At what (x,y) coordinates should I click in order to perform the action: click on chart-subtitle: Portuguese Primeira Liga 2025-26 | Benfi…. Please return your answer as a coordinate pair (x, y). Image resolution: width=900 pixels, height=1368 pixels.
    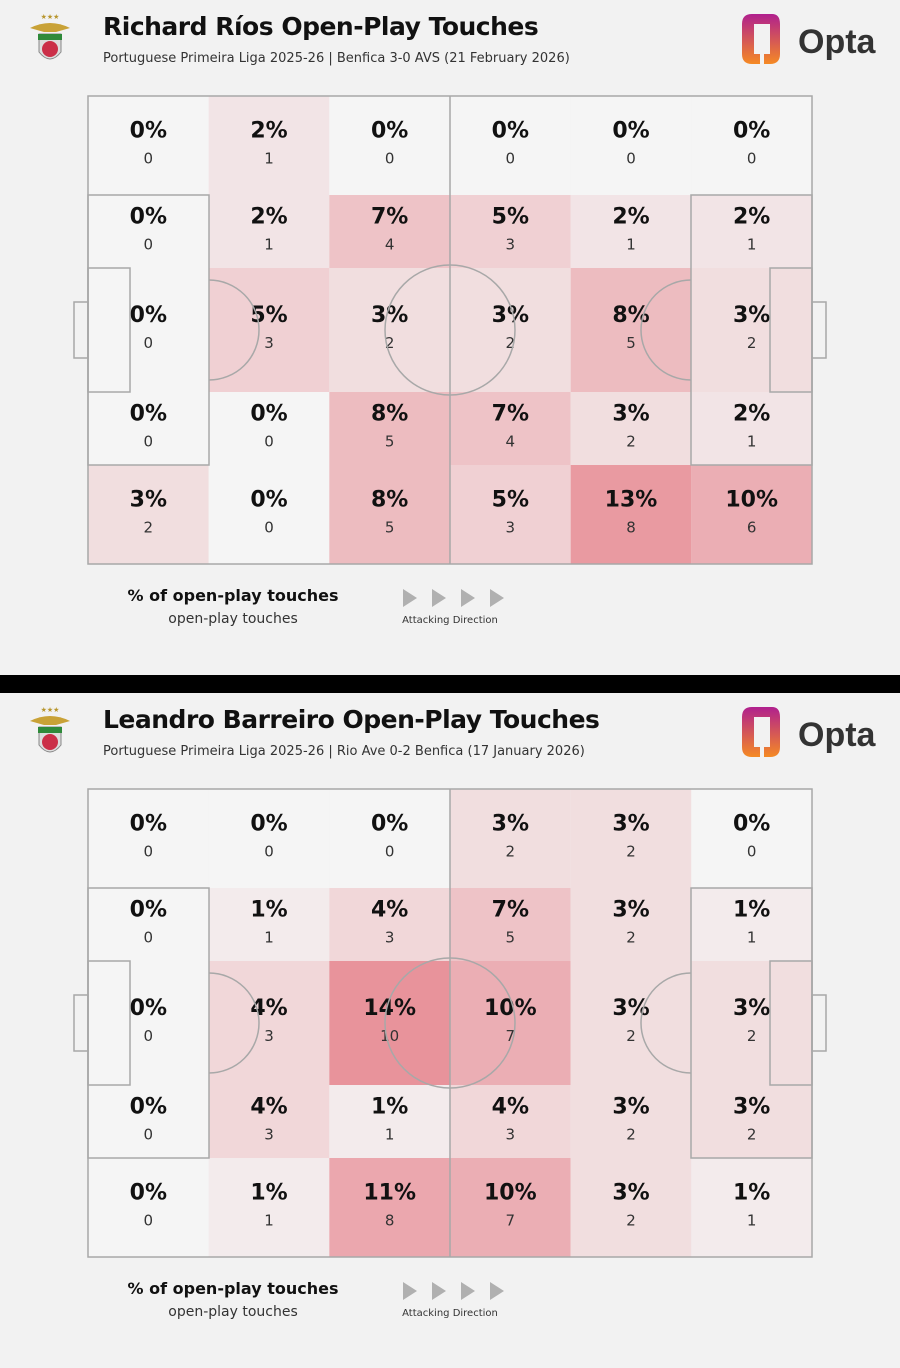
    Looking at the image, I should click on (336, 58).